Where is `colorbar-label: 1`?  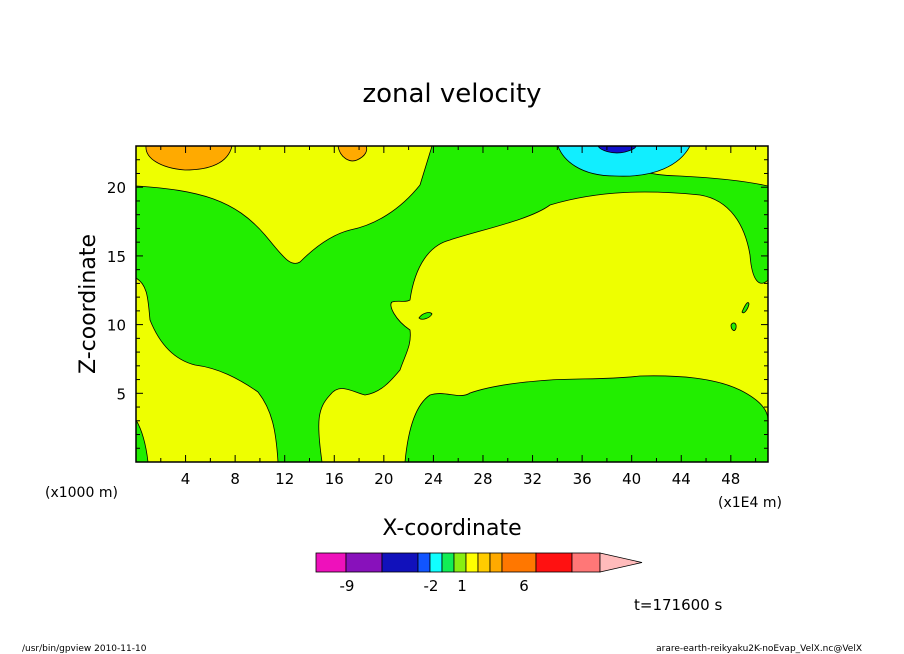 colorbar-label: 1 is located at coordinates (462, 586).